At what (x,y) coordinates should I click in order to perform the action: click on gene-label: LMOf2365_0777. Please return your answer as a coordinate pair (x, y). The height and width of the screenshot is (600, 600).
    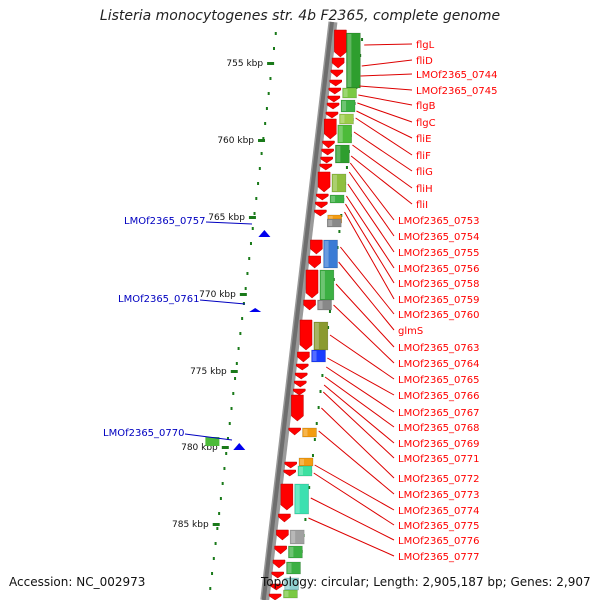
    Looking at the image, I should click on (439, 557).